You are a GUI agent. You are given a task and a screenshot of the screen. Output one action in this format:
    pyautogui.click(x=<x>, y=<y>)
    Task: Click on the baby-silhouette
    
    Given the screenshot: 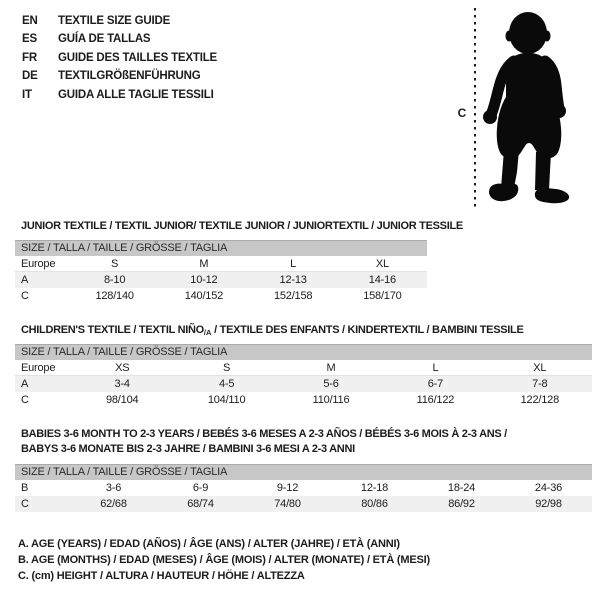 What is the action you would take?
    pyautogui.click(x=526, y=108)
    